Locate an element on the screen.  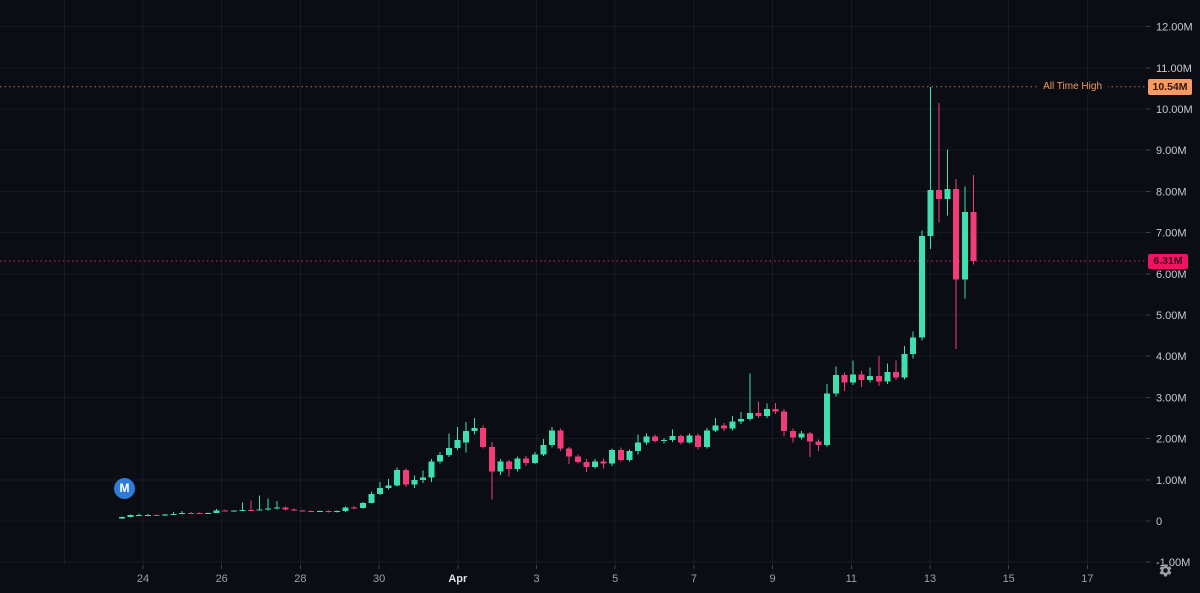
gear-icon is located at coordinates (1166, 571).